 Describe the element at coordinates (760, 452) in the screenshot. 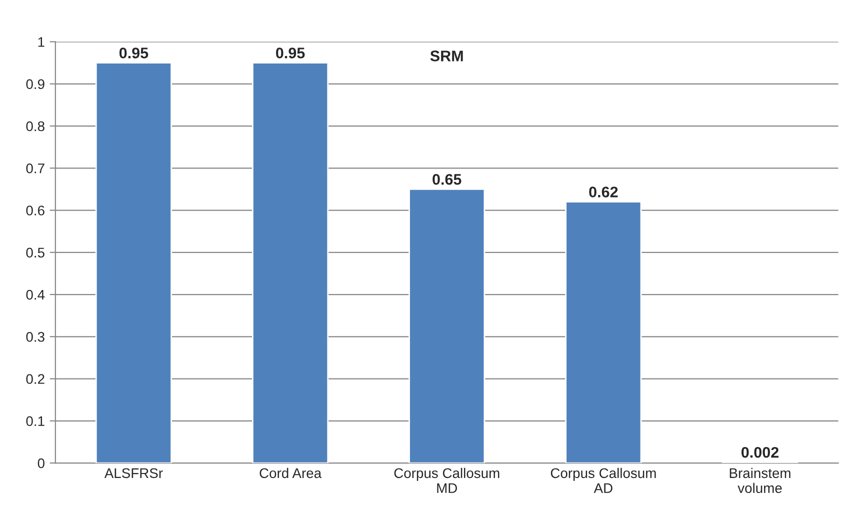

I see `data-label: 0.002` at that location.